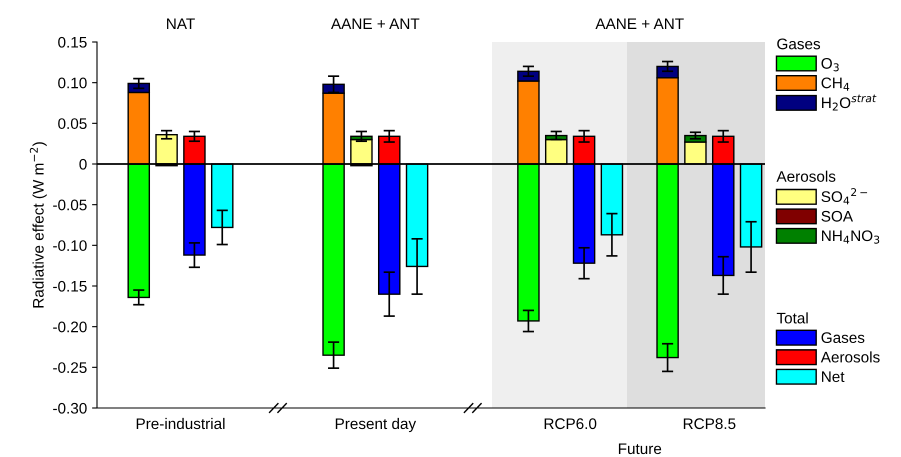 Image resolution: width=901 pixels, height=457 pixels. Describe the element at coordinates (850, 357) in the screenshot. I see `legend-label: Aerosols` at that location.